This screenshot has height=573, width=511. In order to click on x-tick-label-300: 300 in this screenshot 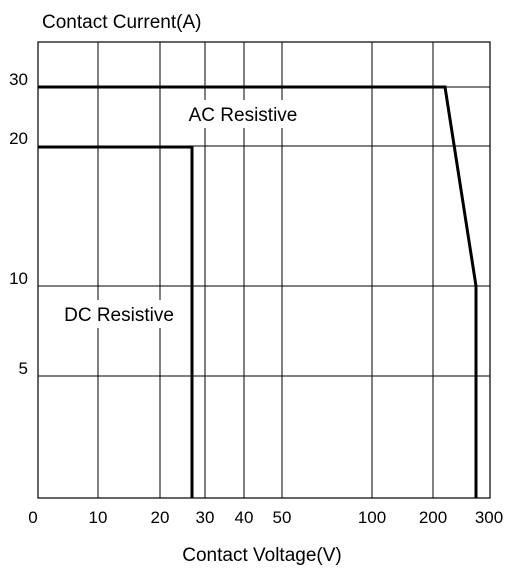, I will do `click(489, 517)`.